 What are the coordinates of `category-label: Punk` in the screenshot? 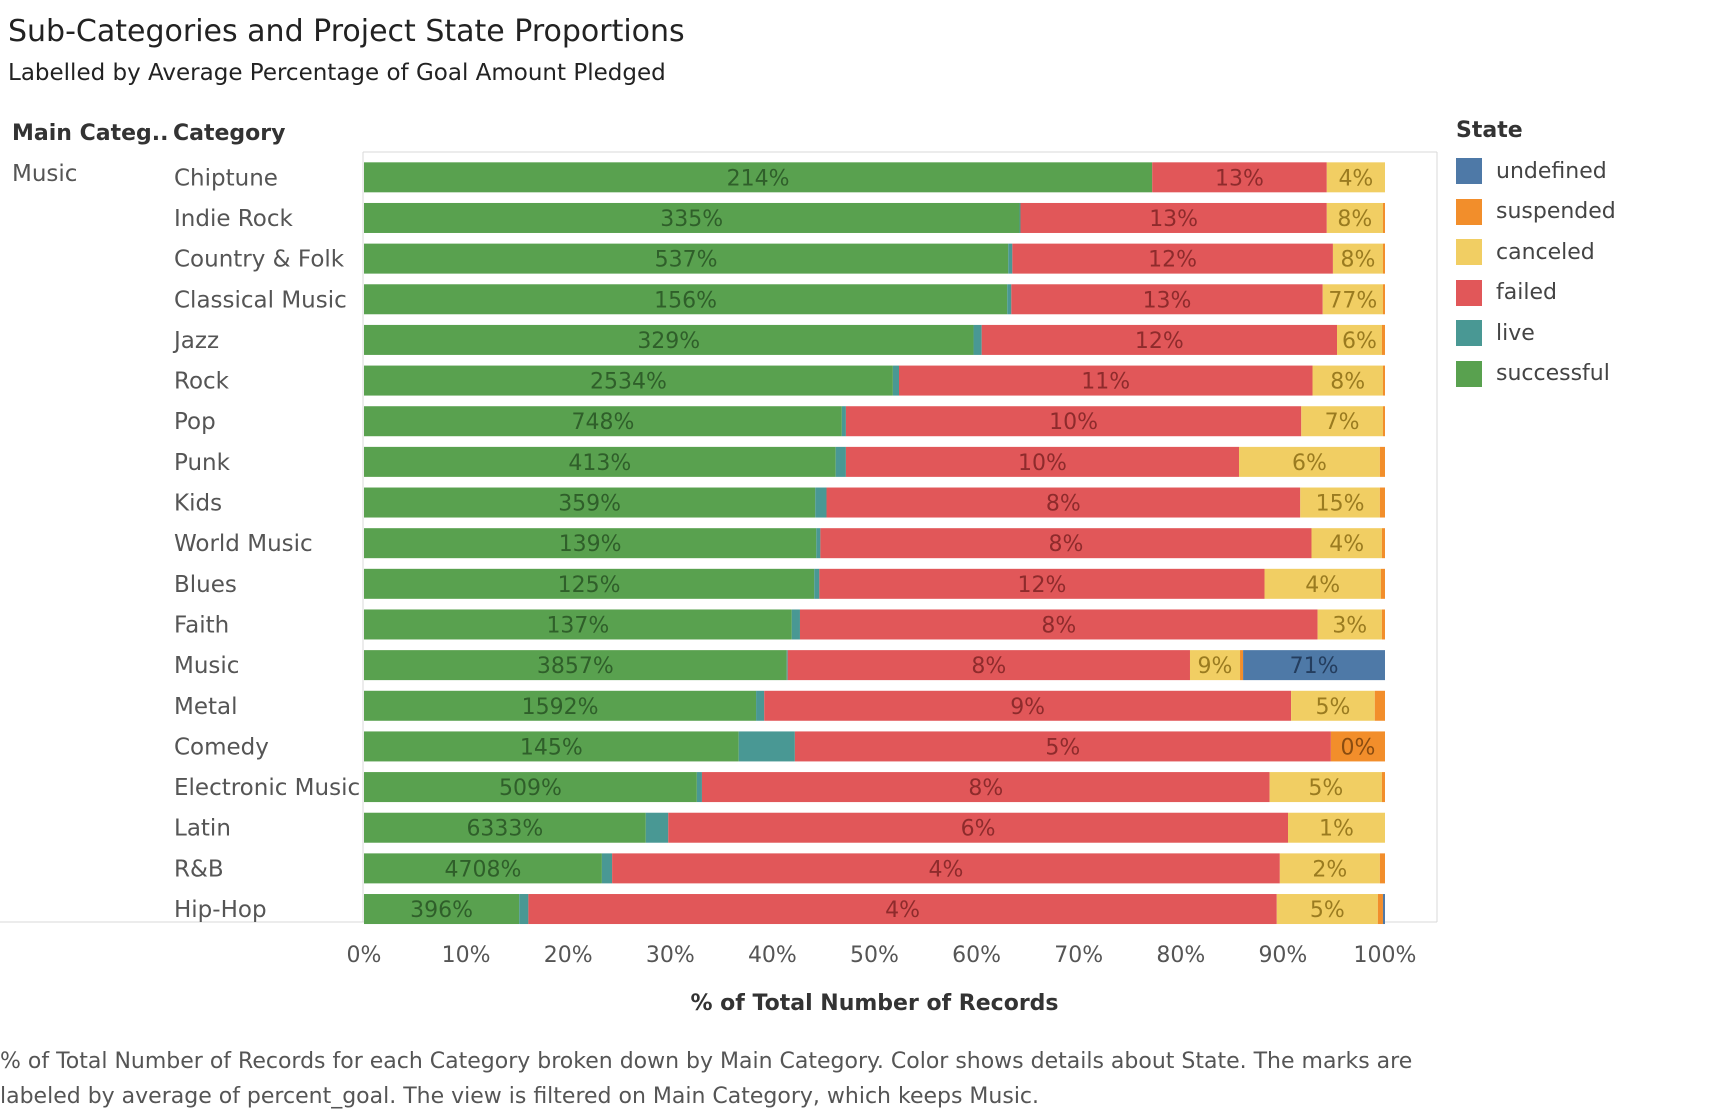 It's located at (202, 463).